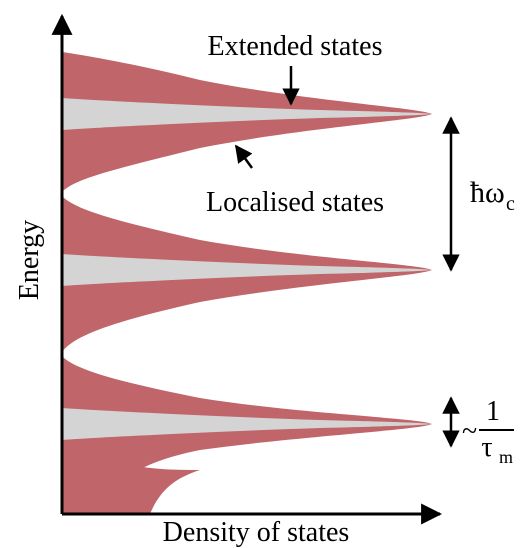  I want to click on localised-states-arrow, so click(244, 156).